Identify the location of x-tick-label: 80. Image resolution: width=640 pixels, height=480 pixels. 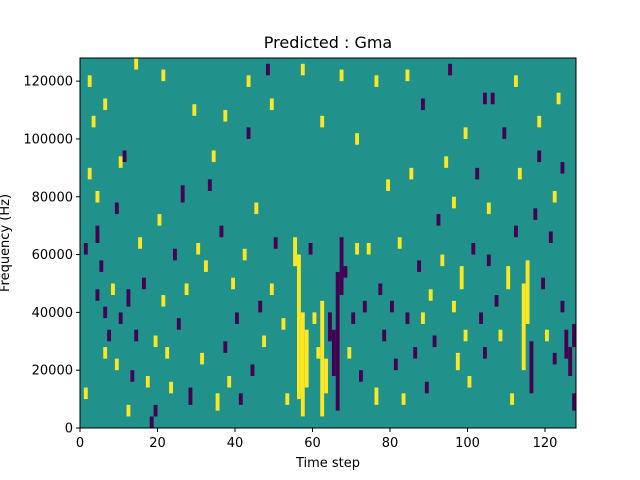
(390, 443).